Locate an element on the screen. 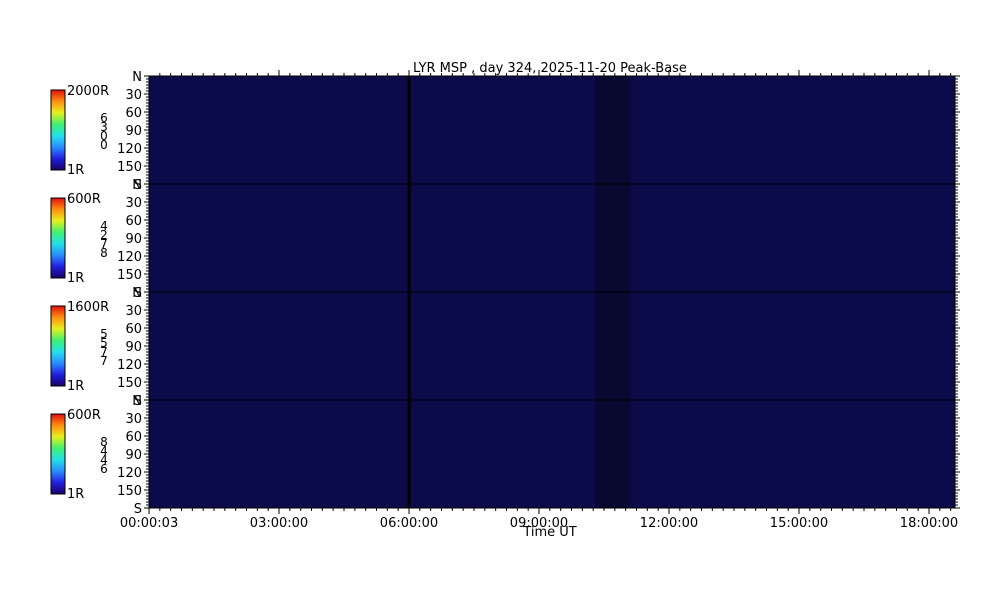  channel-digit: 2 is located at coordinates (104, 235).